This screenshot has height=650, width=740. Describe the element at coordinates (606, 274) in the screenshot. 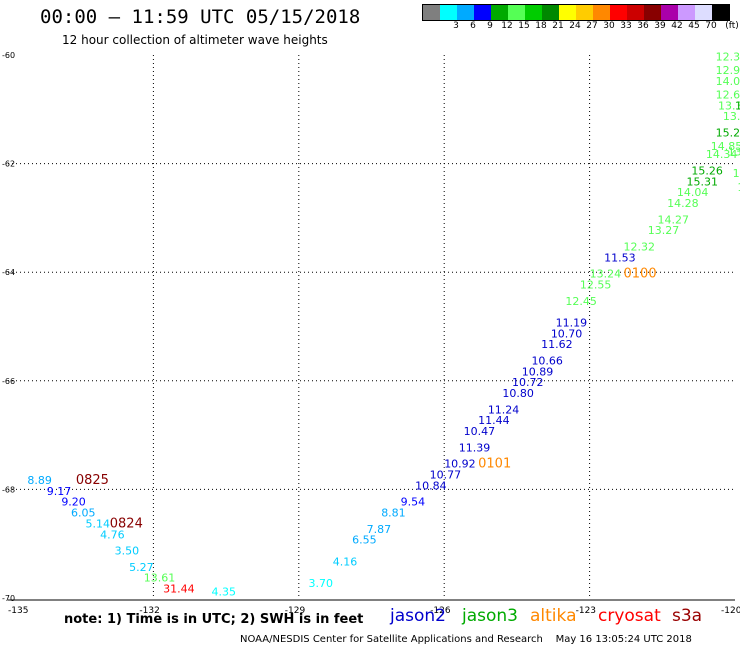

I see `wave-height-label: 13.24` at that location.